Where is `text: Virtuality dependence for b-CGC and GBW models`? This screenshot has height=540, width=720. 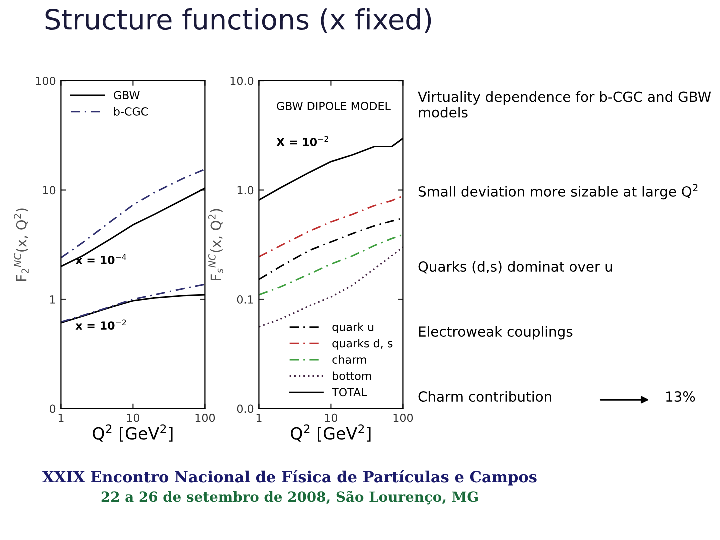 text: Virtuality dependence for b-CGC and GBW models is located at coordinates (565, 105).